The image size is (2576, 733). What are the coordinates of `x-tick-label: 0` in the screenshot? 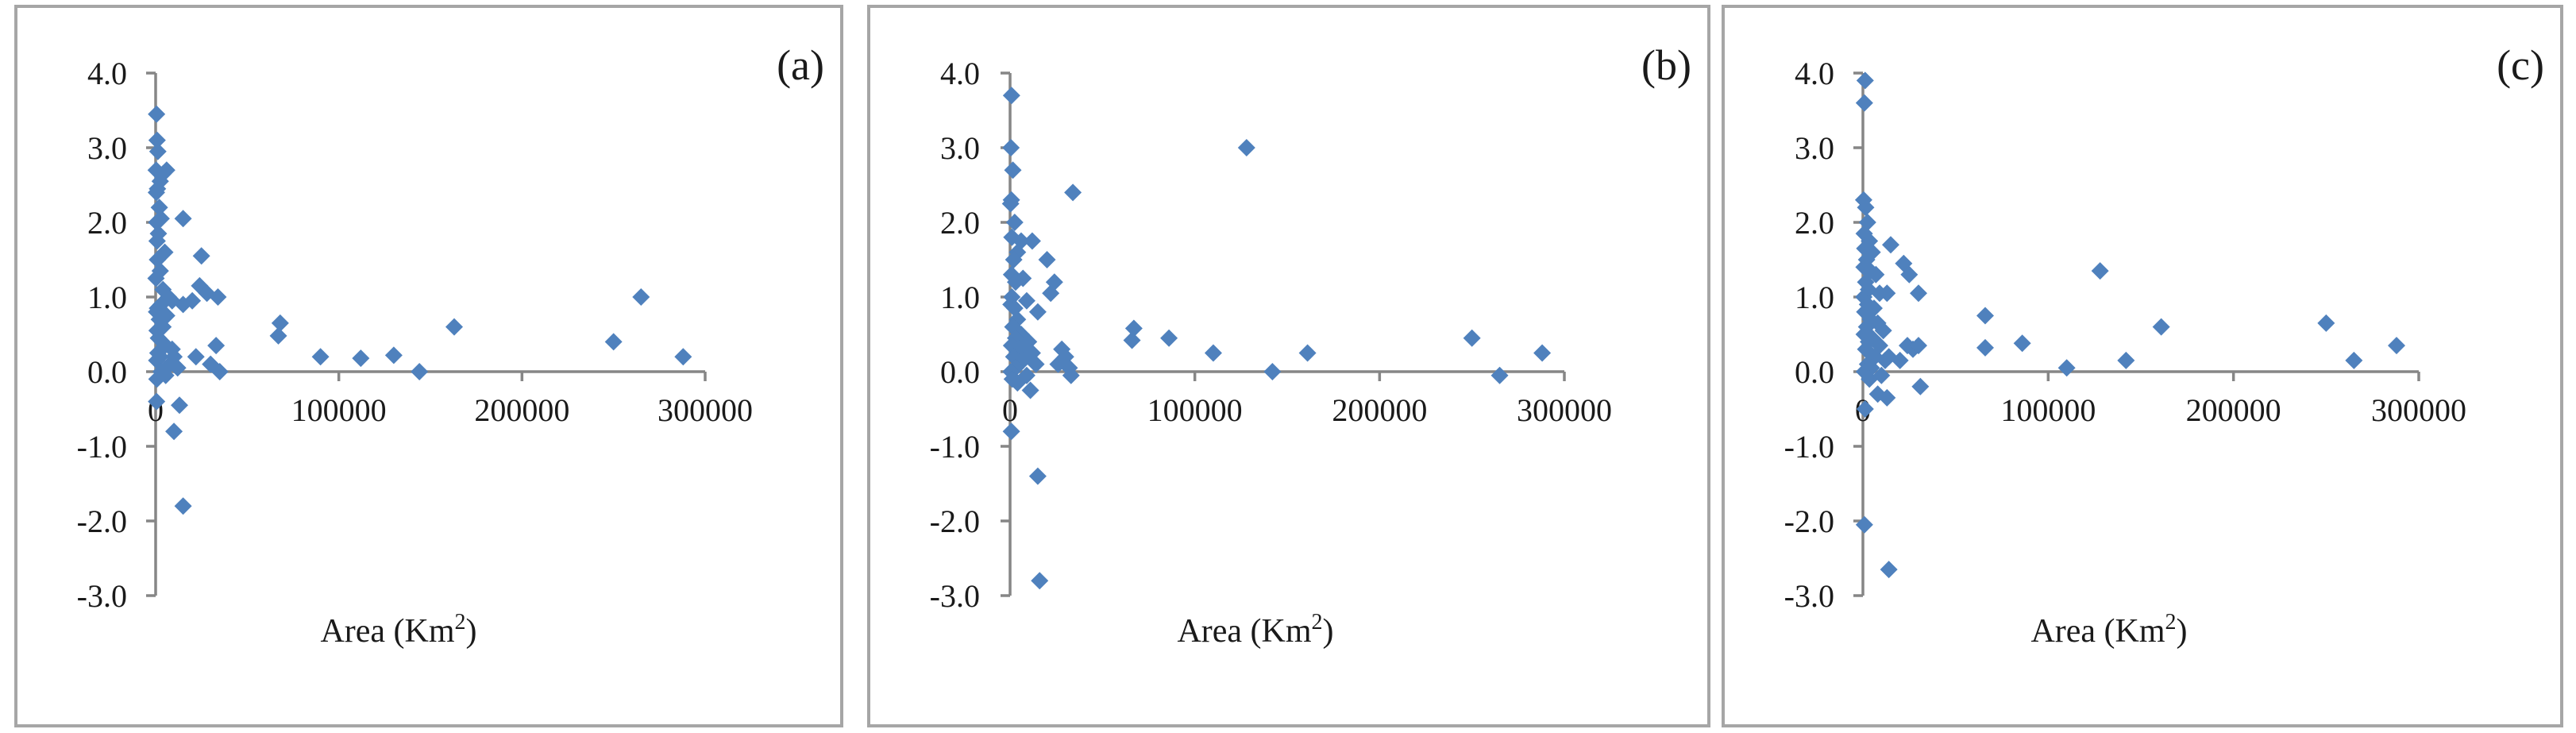 It's located at (1010, 410).